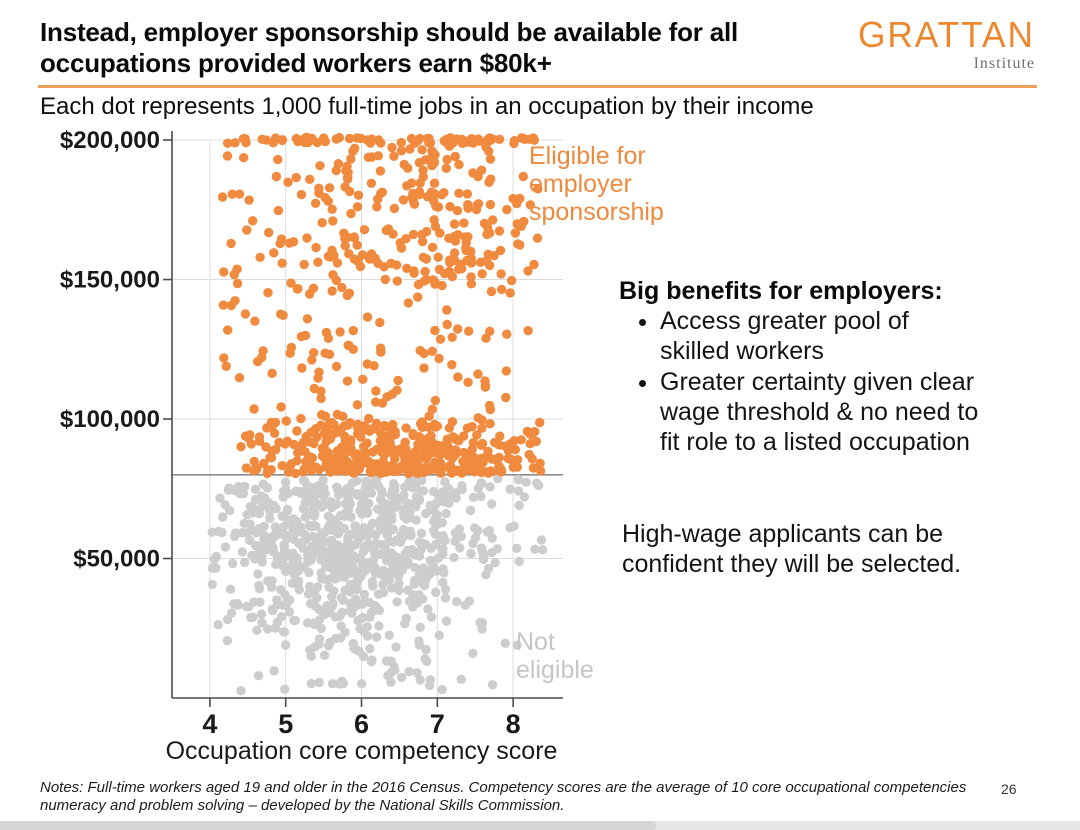 This screenshot has width=1080, height=830. What do you see at coordinates (362, 751) in the screenshot?
I see `x-axis-title: Occupation core competency score` at bounding box center [362, 751].